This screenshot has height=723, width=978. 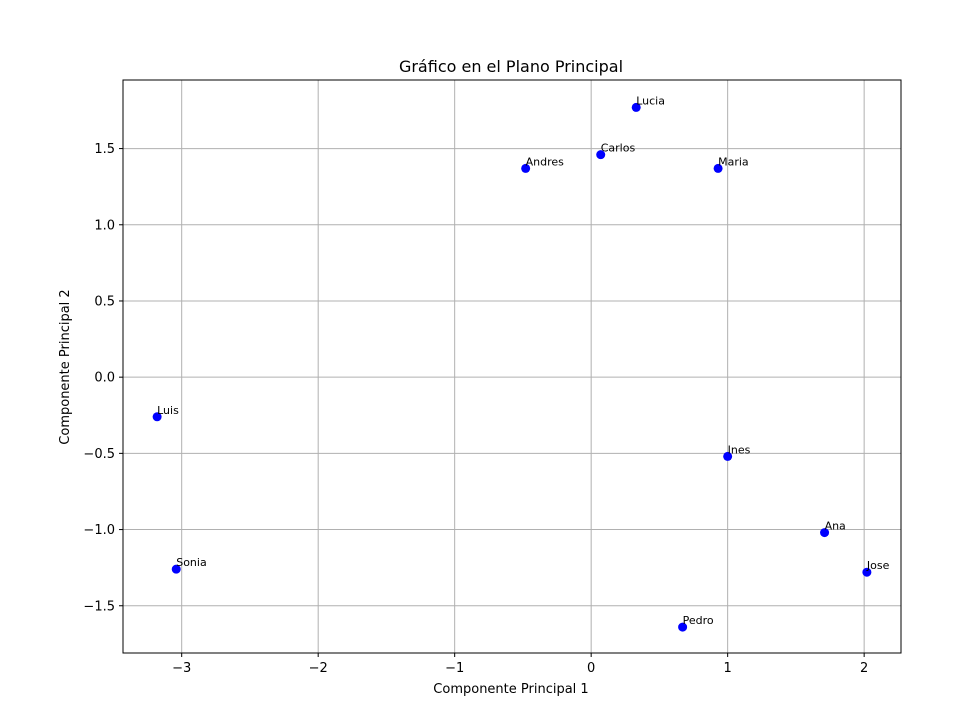 What do you see at coordinates (191, 562) in the screenshot?
I see `point-label: Sonia` at bounding box center [191, 562].